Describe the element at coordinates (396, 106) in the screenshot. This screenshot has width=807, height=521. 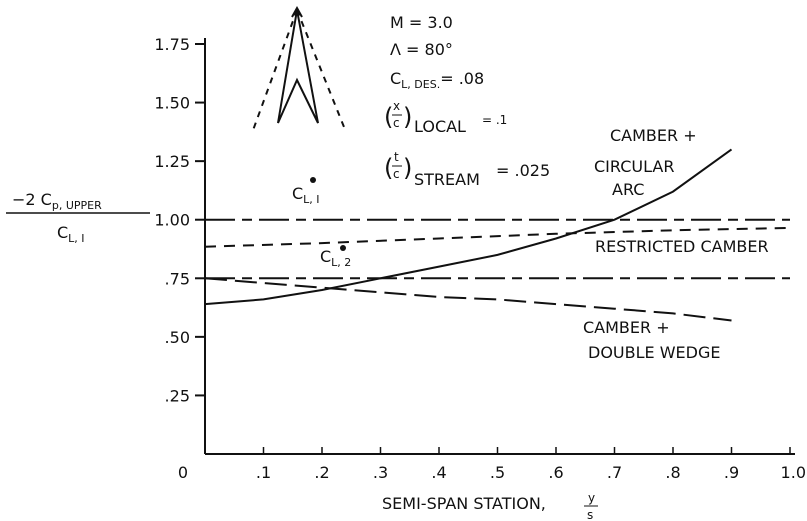
I see `svg-text: x` at that location.